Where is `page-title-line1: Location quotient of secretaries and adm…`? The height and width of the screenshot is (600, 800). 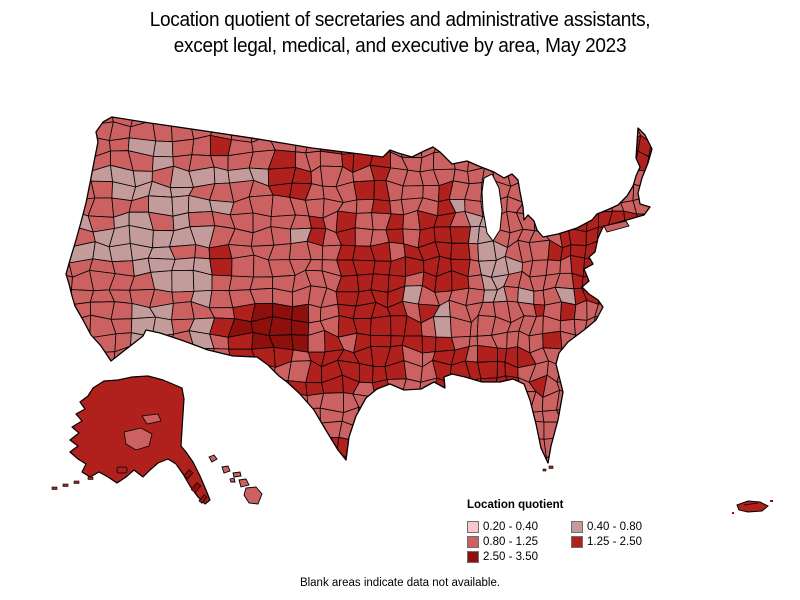 page-title-line1: Location quotient of secretaries and adm… is located at coordinates (400, 20).